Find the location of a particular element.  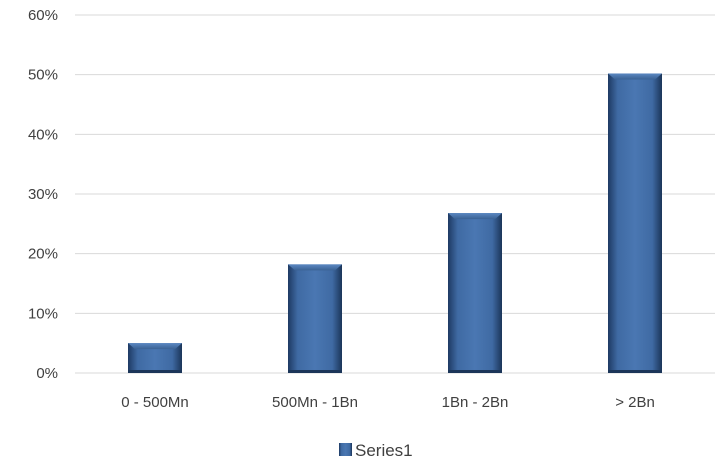

x-category-label: > 2Bn is located at coordinates (635, 402).